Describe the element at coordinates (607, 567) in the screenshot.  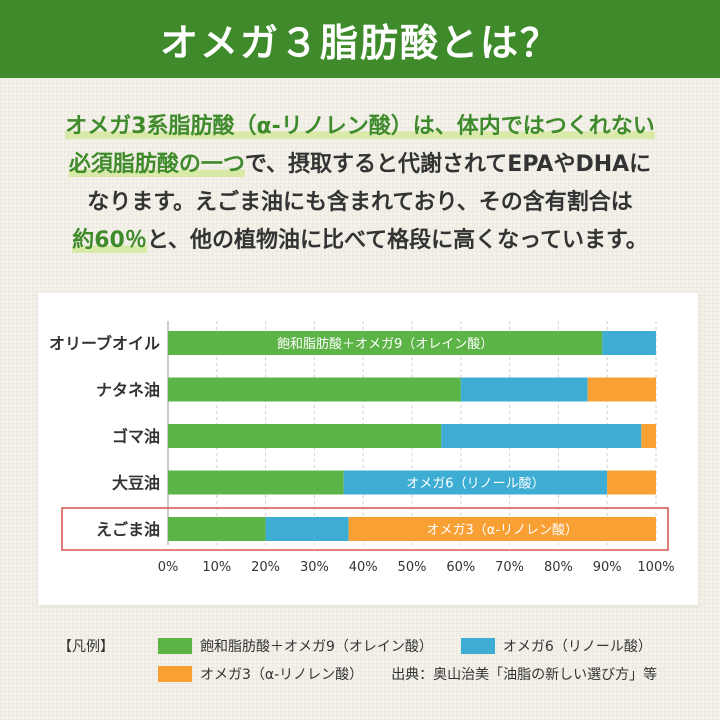
I see `x-tick-label: 90%` at that location.